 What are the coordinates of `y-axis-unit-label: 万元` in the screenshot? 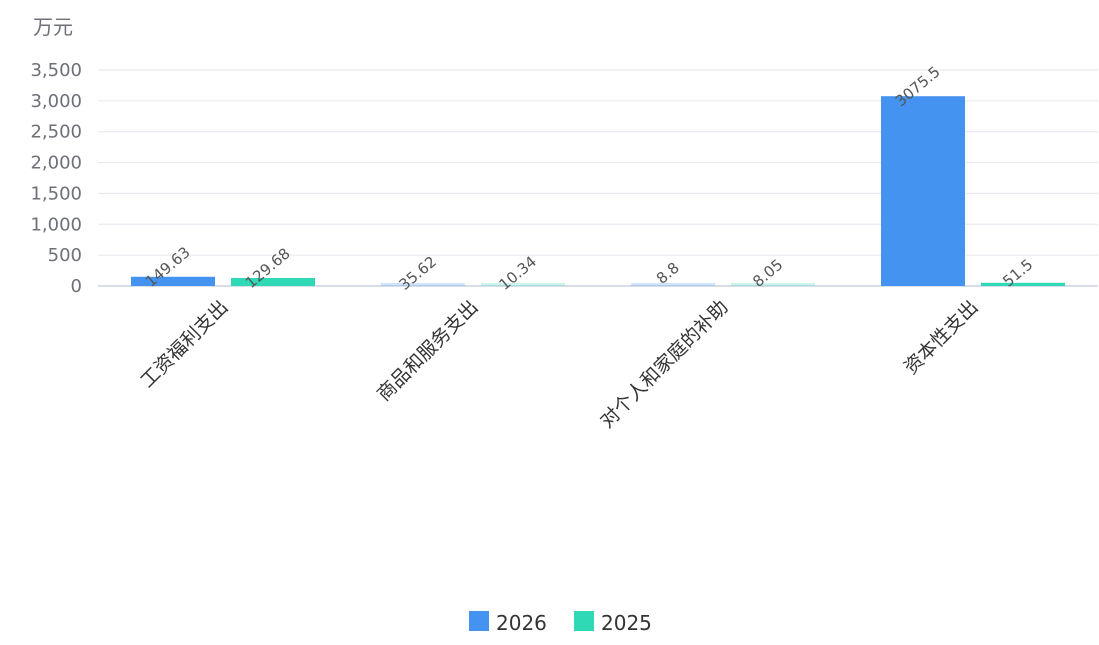 It's located at (53, 27).